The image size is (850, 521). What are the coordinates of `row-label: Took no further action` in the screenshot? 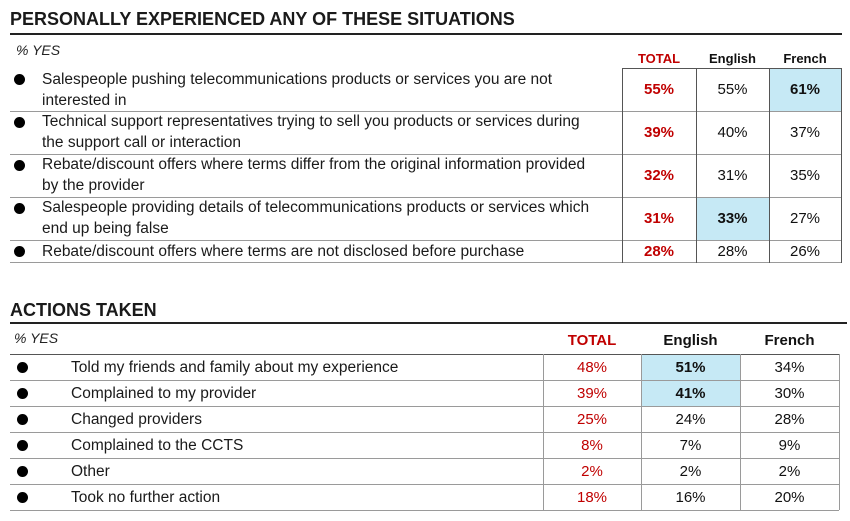 It's located at (146, 497).